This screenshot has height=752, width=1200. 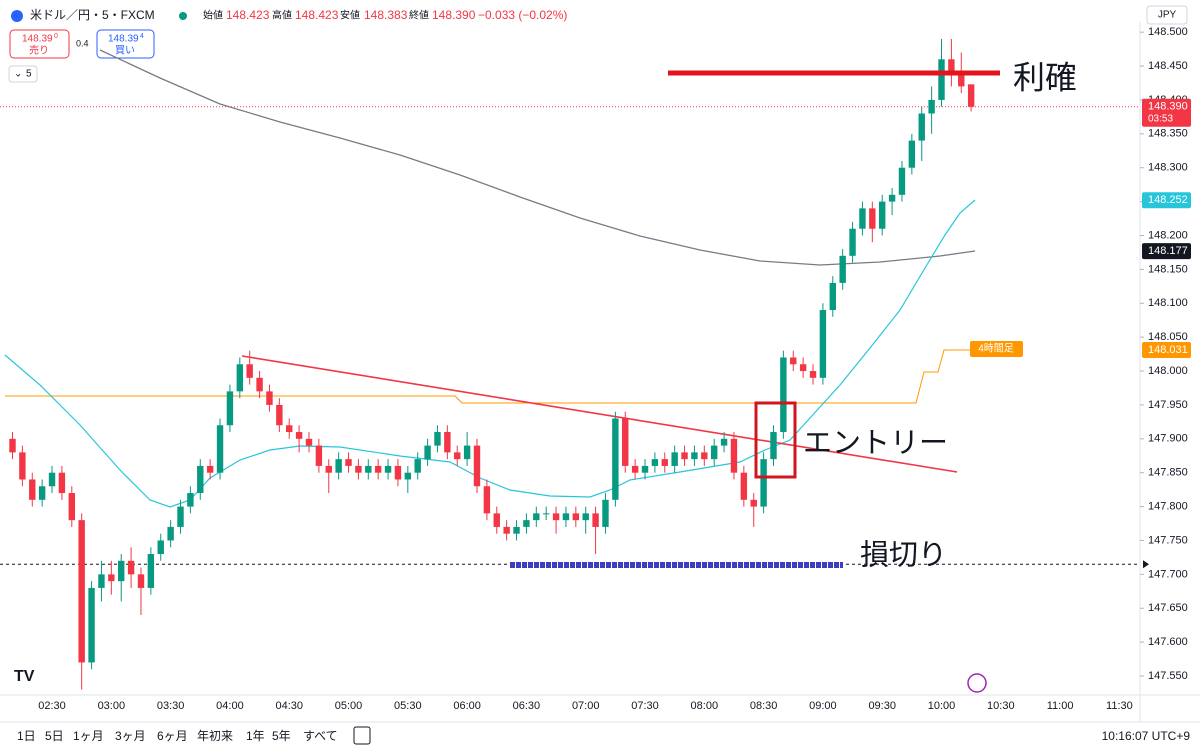 I want to click on price-label: 148.031, so click(x=1168, y=350).